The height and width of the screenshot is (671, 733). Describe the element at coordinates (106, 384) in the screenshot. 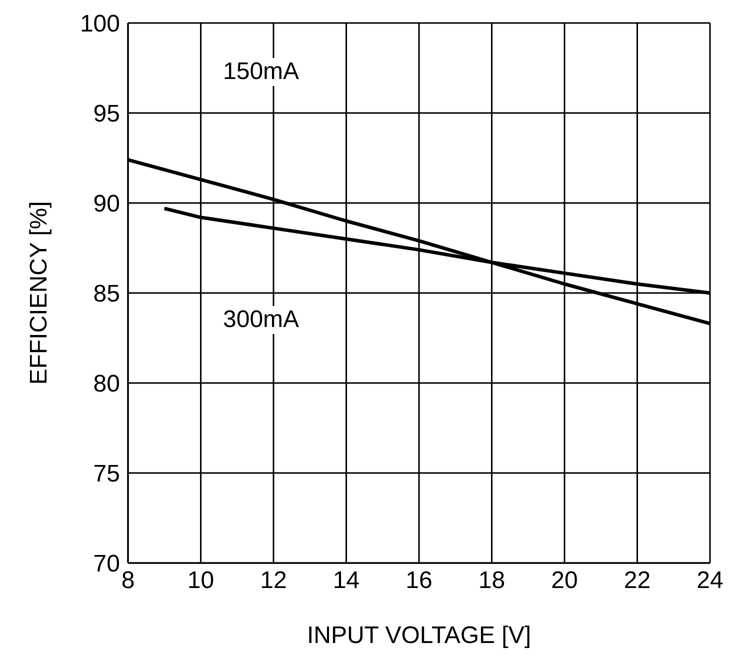

I see `y-tick-label: 80` at that location.